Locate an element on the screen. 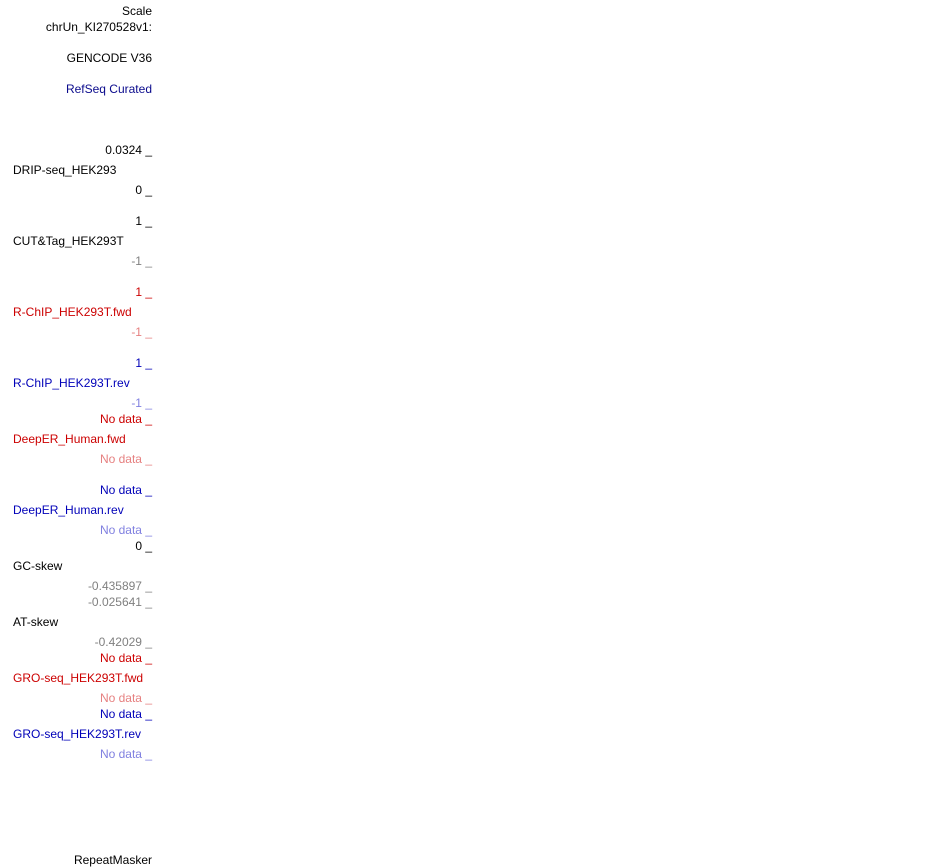 This screenshot has width=950, height=868. track-cuttag-label: CUT&Tag_HEK293T is located at coordinates (68, 241).